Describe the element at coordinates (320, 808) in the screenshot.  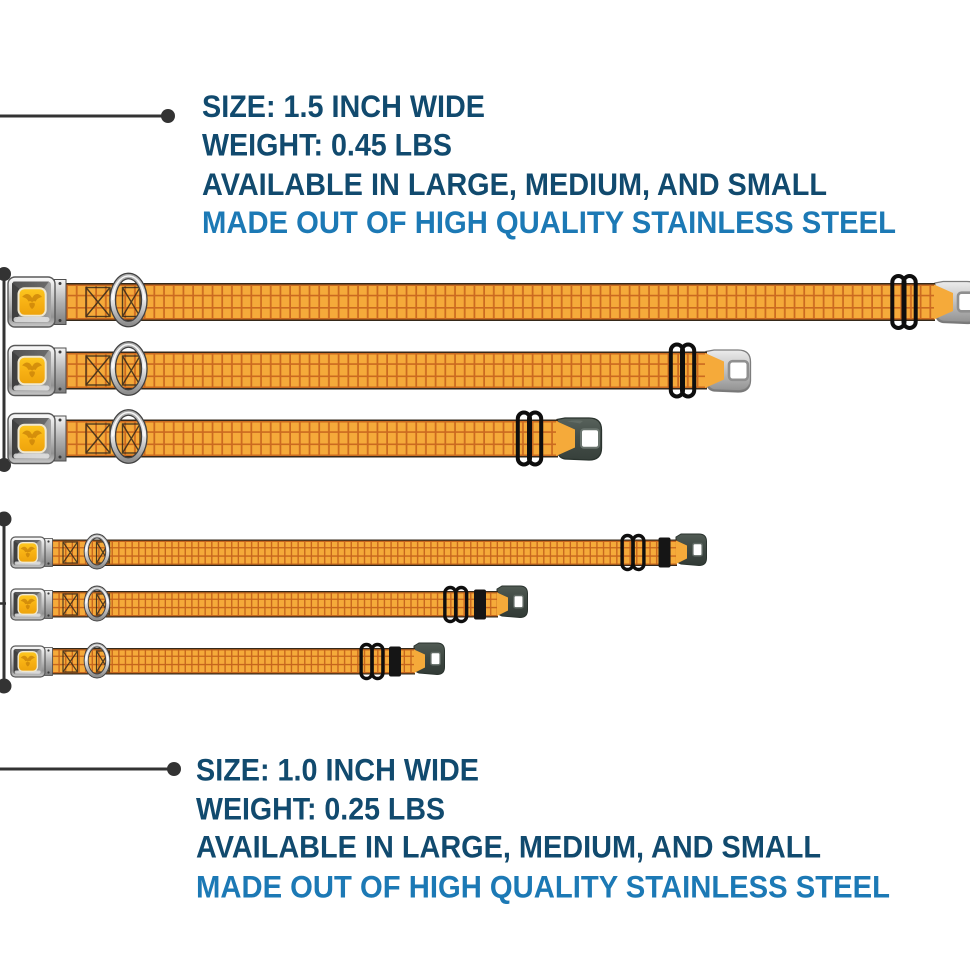
I see `svg-text: WEIGHT: 0.25 LBS` at that location.